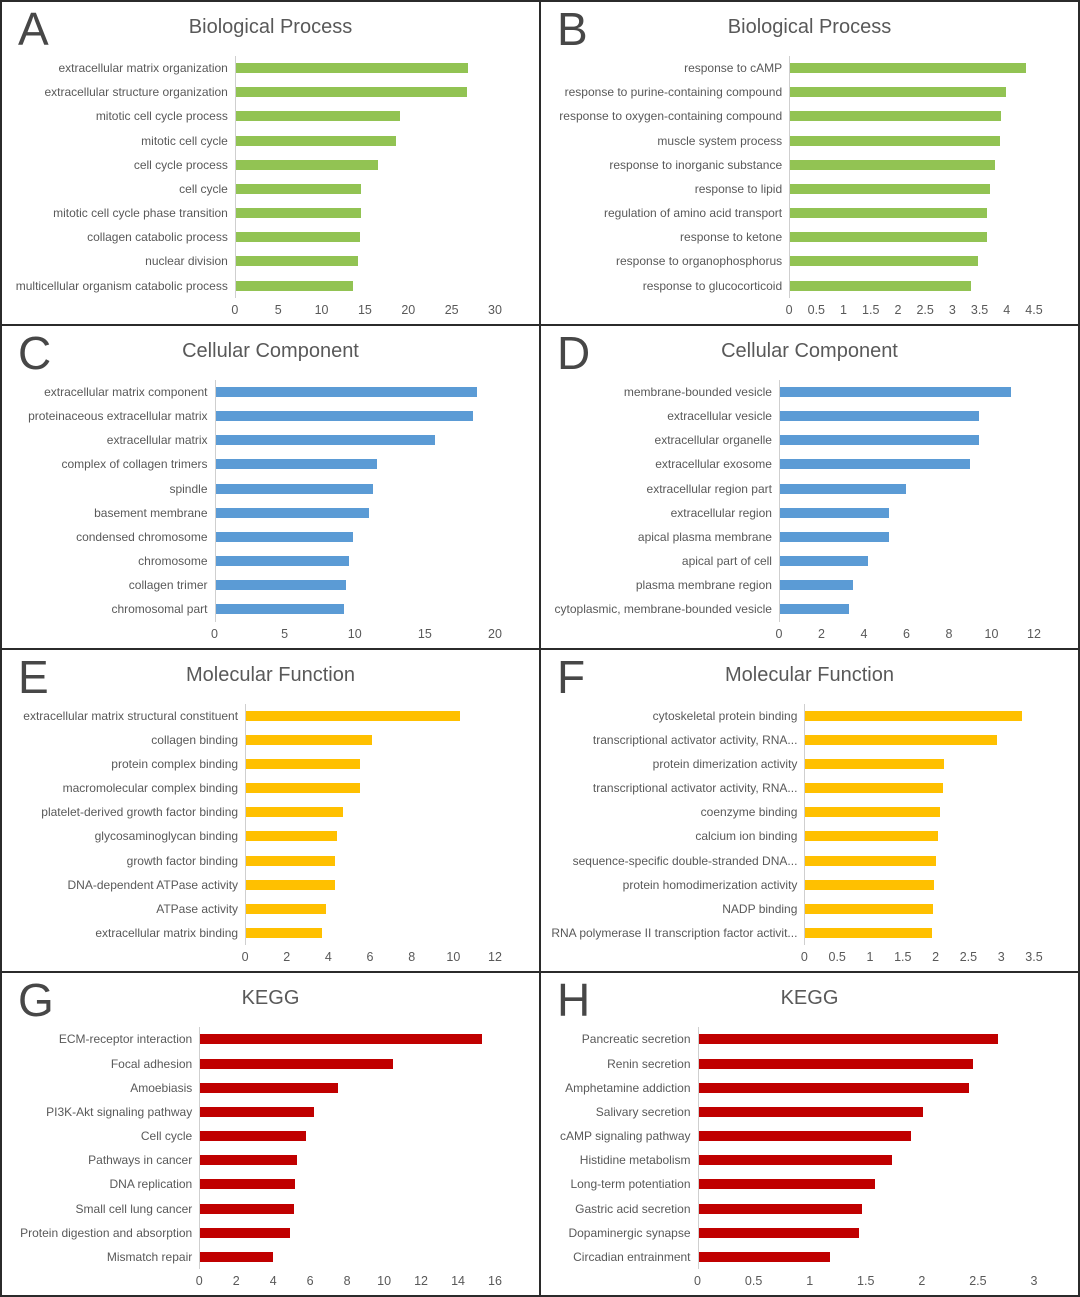 This screenshot has height=1297, width=1080. I want to click on category-label-text: chromosomal part, so click(159, 609).